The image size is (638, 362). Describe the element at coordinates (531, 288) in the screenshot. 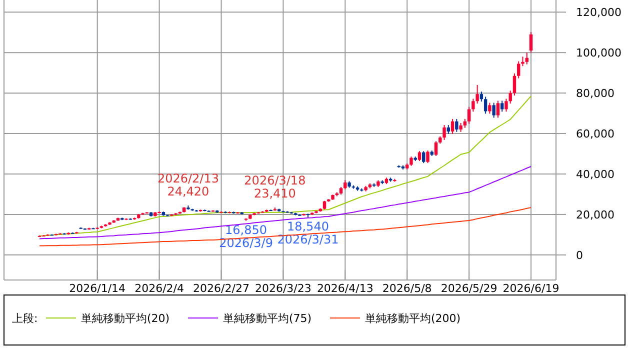

I see `x-tick-label: 2026/6/19` at that location.